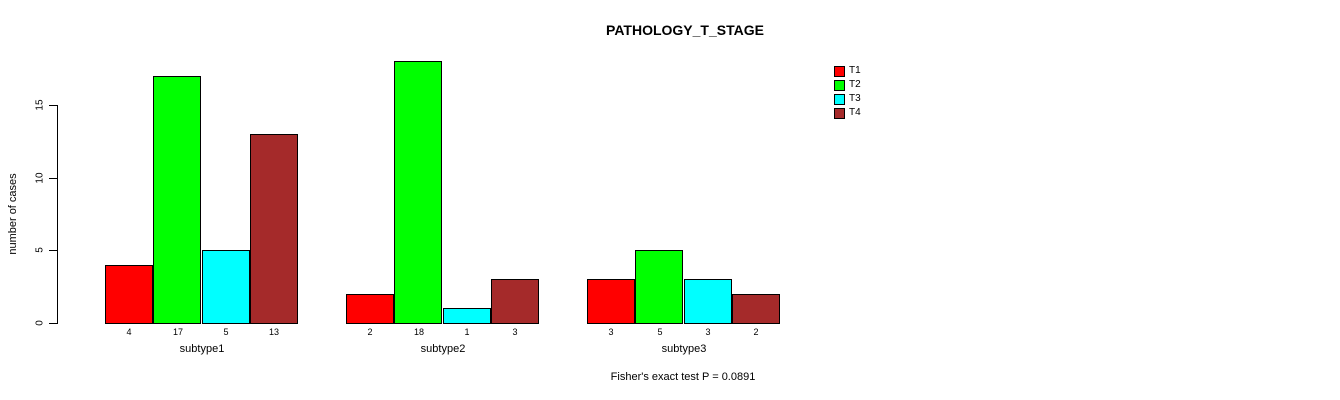  What do you see at coordinates (839, 85) in the screenshot?
I see `legend-swatch-t2` at bounding box center [839, 85].